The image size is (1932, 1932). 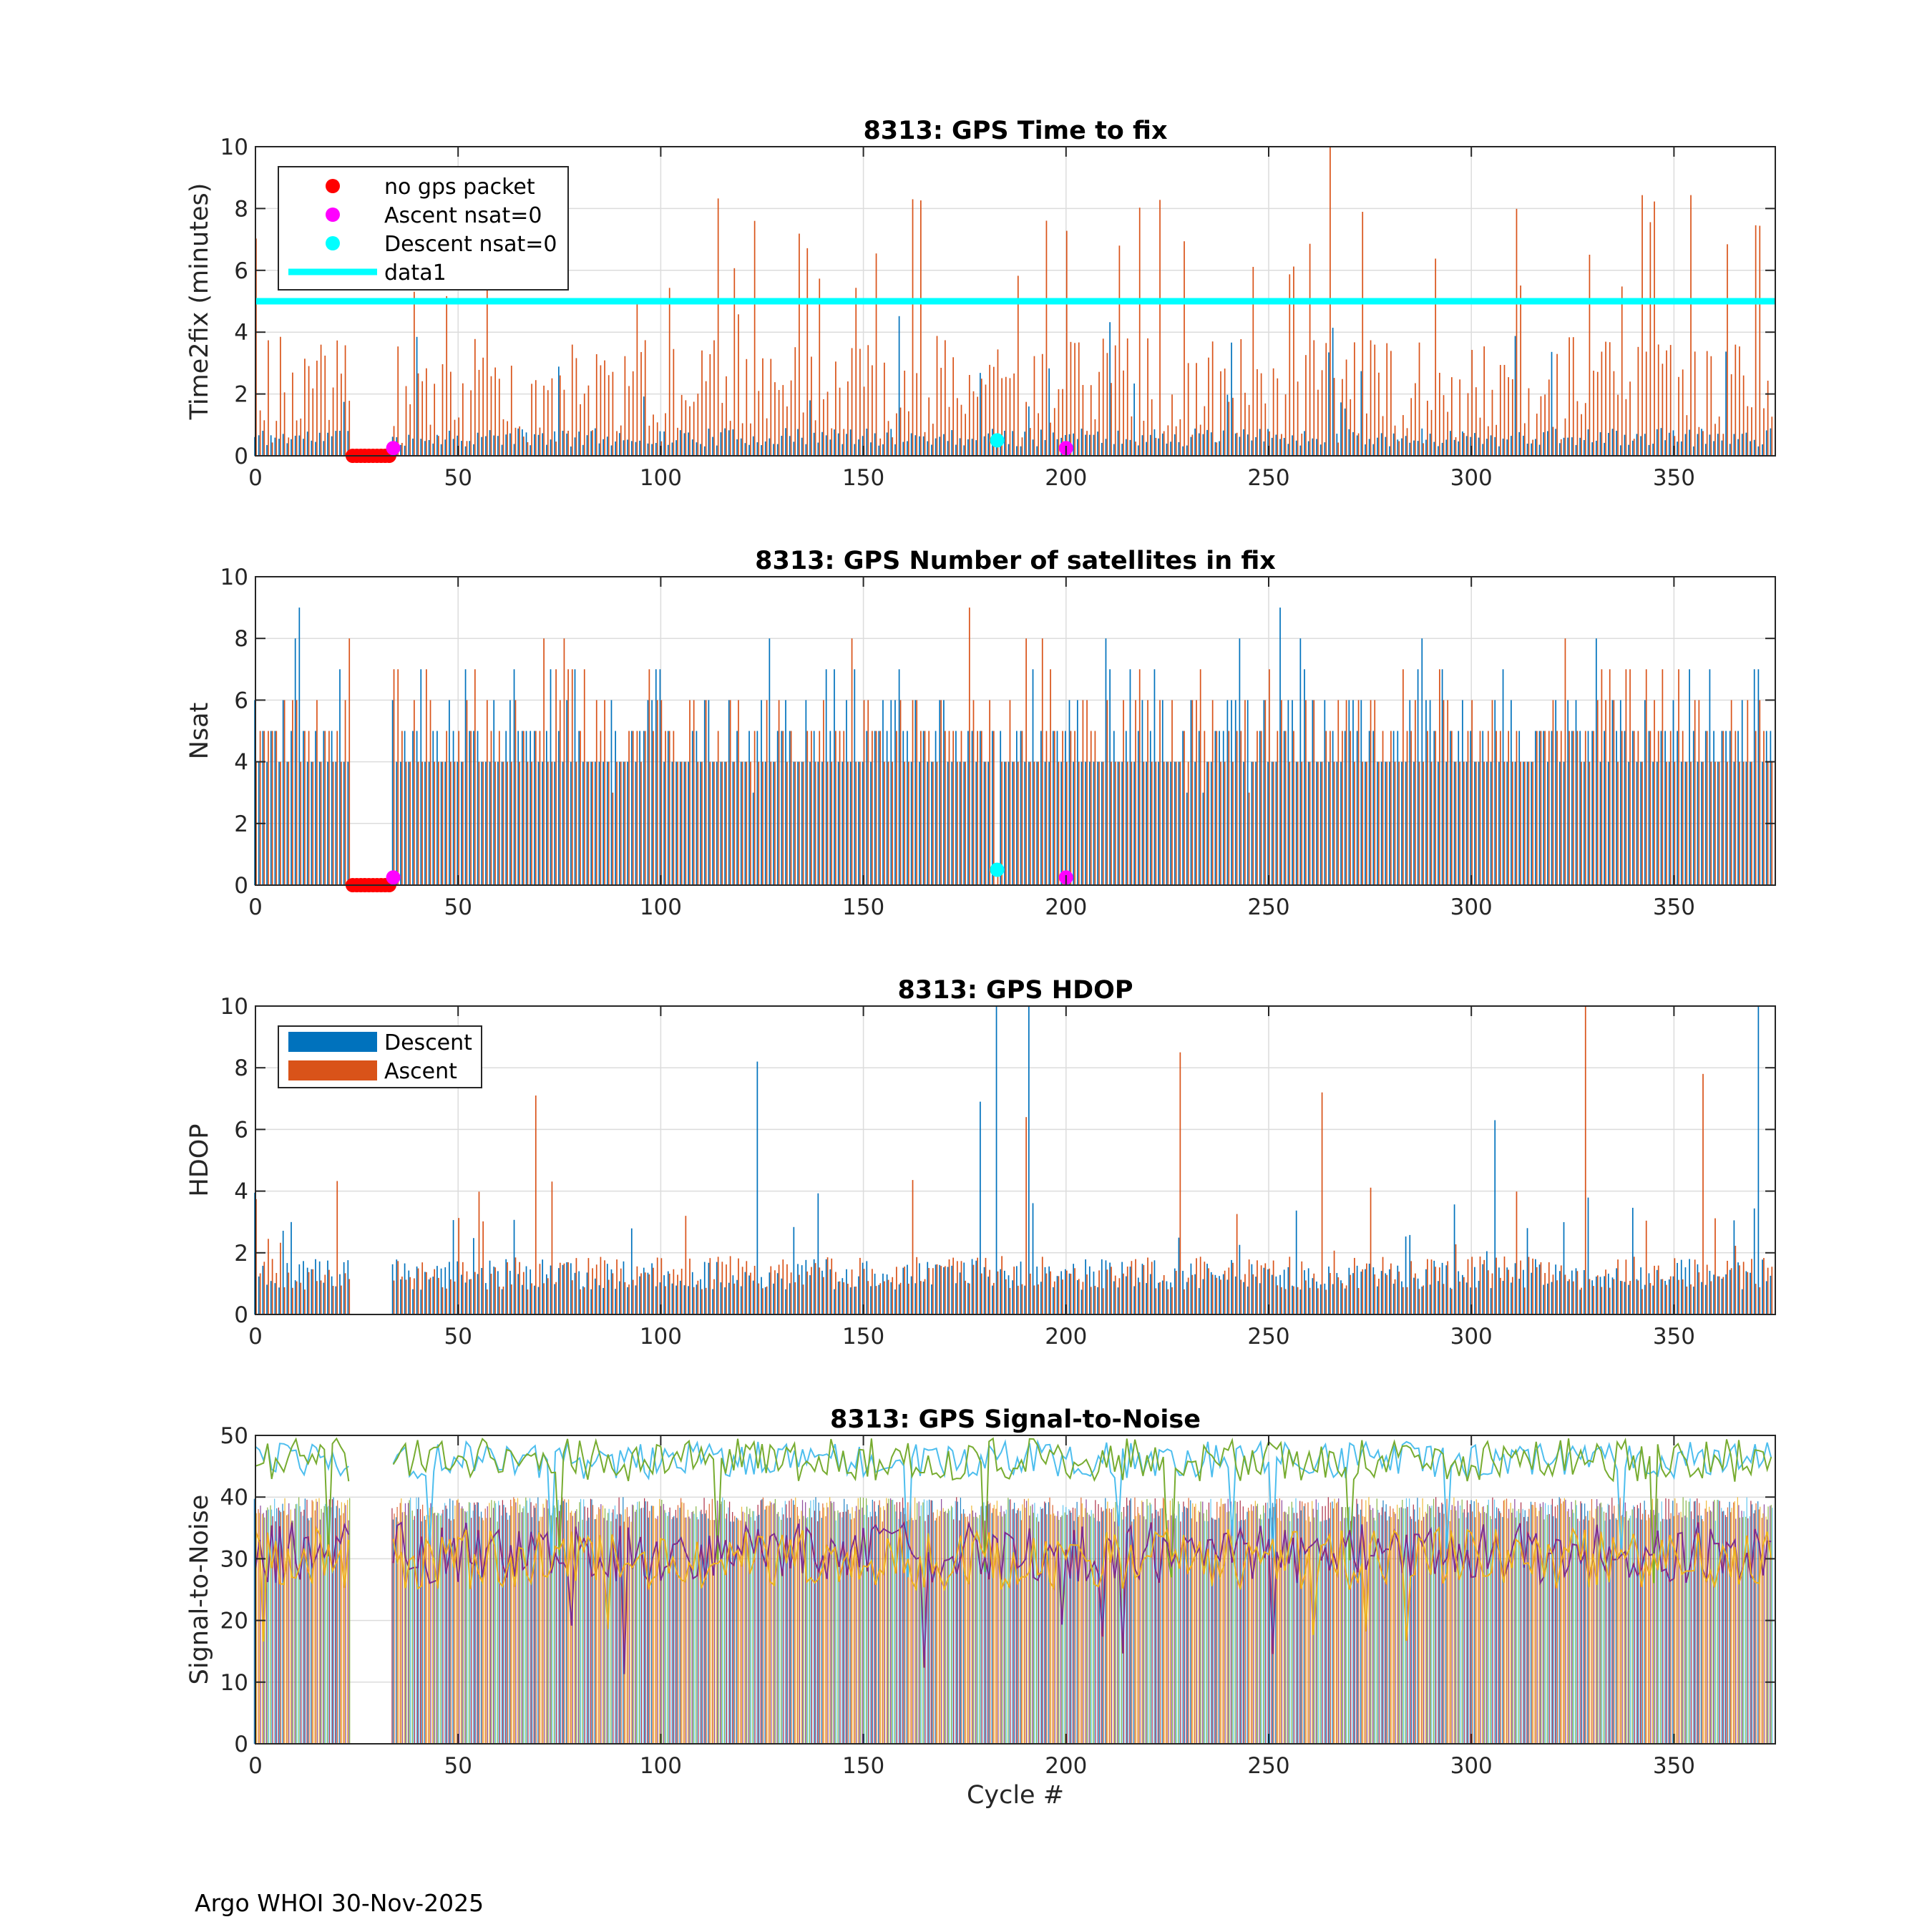 What do you see at coordinates (241, 1315) in the screenshot?
I see `y-tick-label: 0` at bounding box center [241, 1315].